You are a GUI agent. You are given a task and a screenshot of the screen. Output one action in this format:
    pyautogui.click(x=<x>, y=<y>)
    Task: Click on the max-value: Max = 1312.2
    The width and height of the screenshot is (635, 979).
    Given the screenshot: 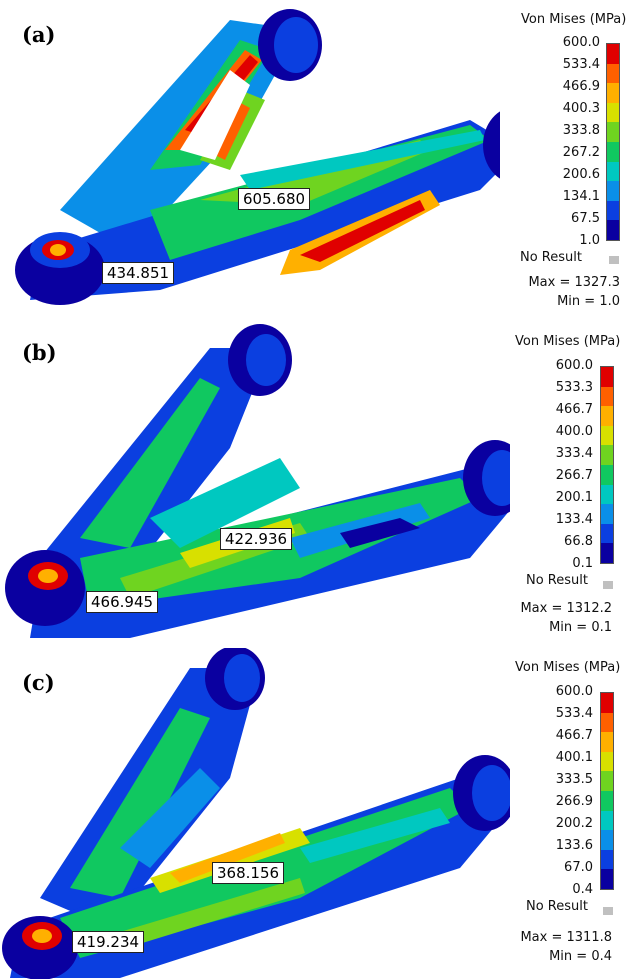 What is the action you would take?
    pyautogui.click(x=566, y=608)
    